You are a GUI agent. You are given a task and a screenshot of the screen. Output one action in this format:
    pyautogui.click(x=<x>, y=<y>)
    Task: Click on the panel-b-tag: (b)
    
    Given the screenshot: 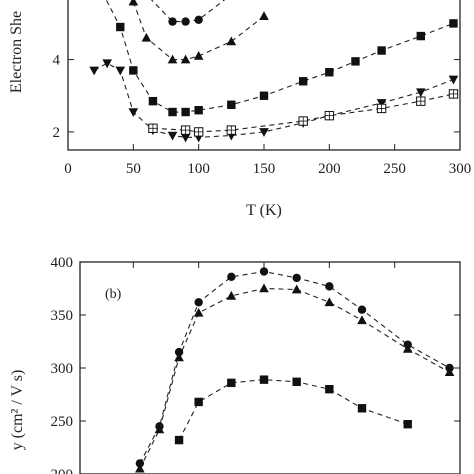 What is the action you would take?
    pyautogui.click(x=113, y=294)
    